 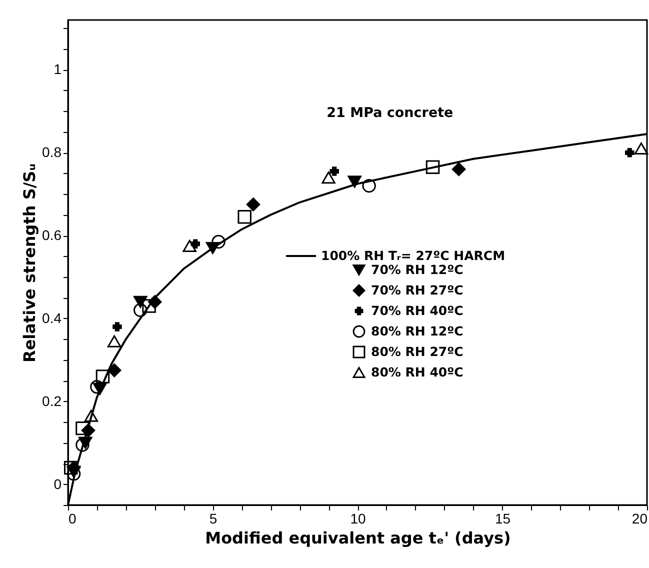 I want to click on y-tick-label: 0.2, so click(x=52, y=400).